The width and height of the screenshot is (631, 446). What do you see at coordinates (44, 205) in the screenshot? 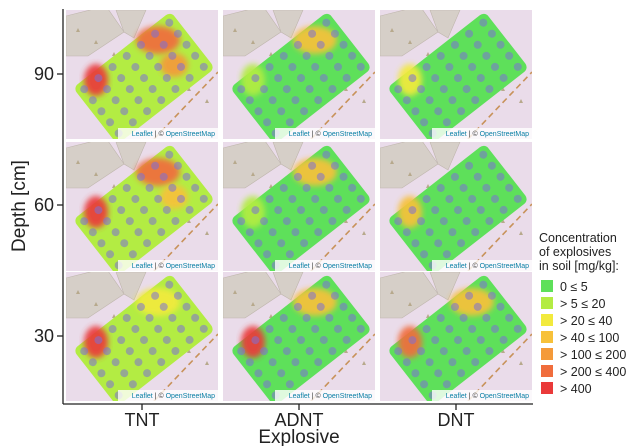
I see `y-tick-label-60: 60` at bounding box center [44, 205].